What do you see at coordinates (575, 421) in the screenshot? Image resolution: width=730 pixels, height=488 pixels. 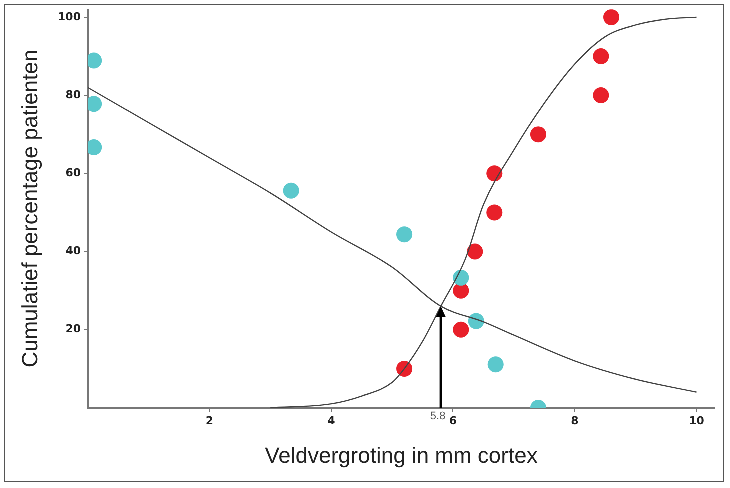 I see `x-tick-label: 8` at bounding box center [575, 421].